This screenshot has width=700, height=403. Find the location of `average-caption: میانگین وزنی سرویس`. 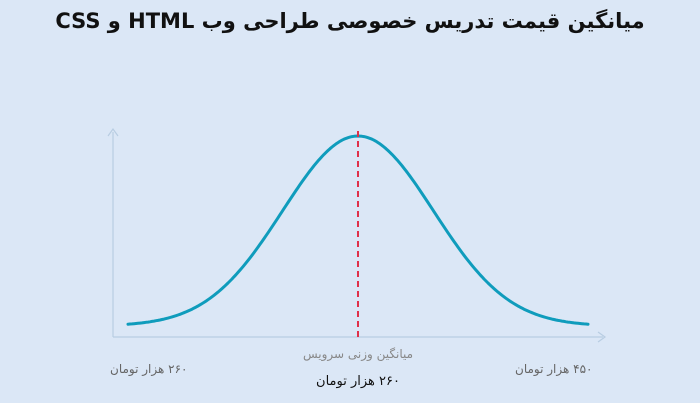

average-caption: میانگین وزنی سرویس is located at coordinates (358, 354).